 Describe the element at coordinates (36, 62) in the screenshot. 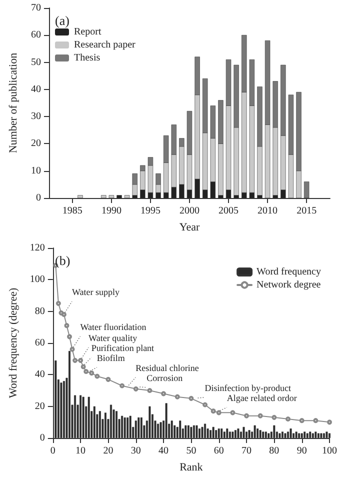

I see `y-tick-label: 50` at that location.